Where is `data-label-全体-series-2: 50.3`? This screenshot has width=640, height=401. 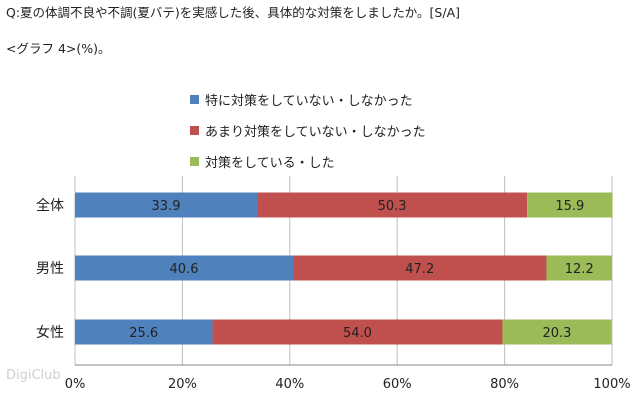 data-label-全体-series-2: 50.3 is located at coordinates (392, 206).